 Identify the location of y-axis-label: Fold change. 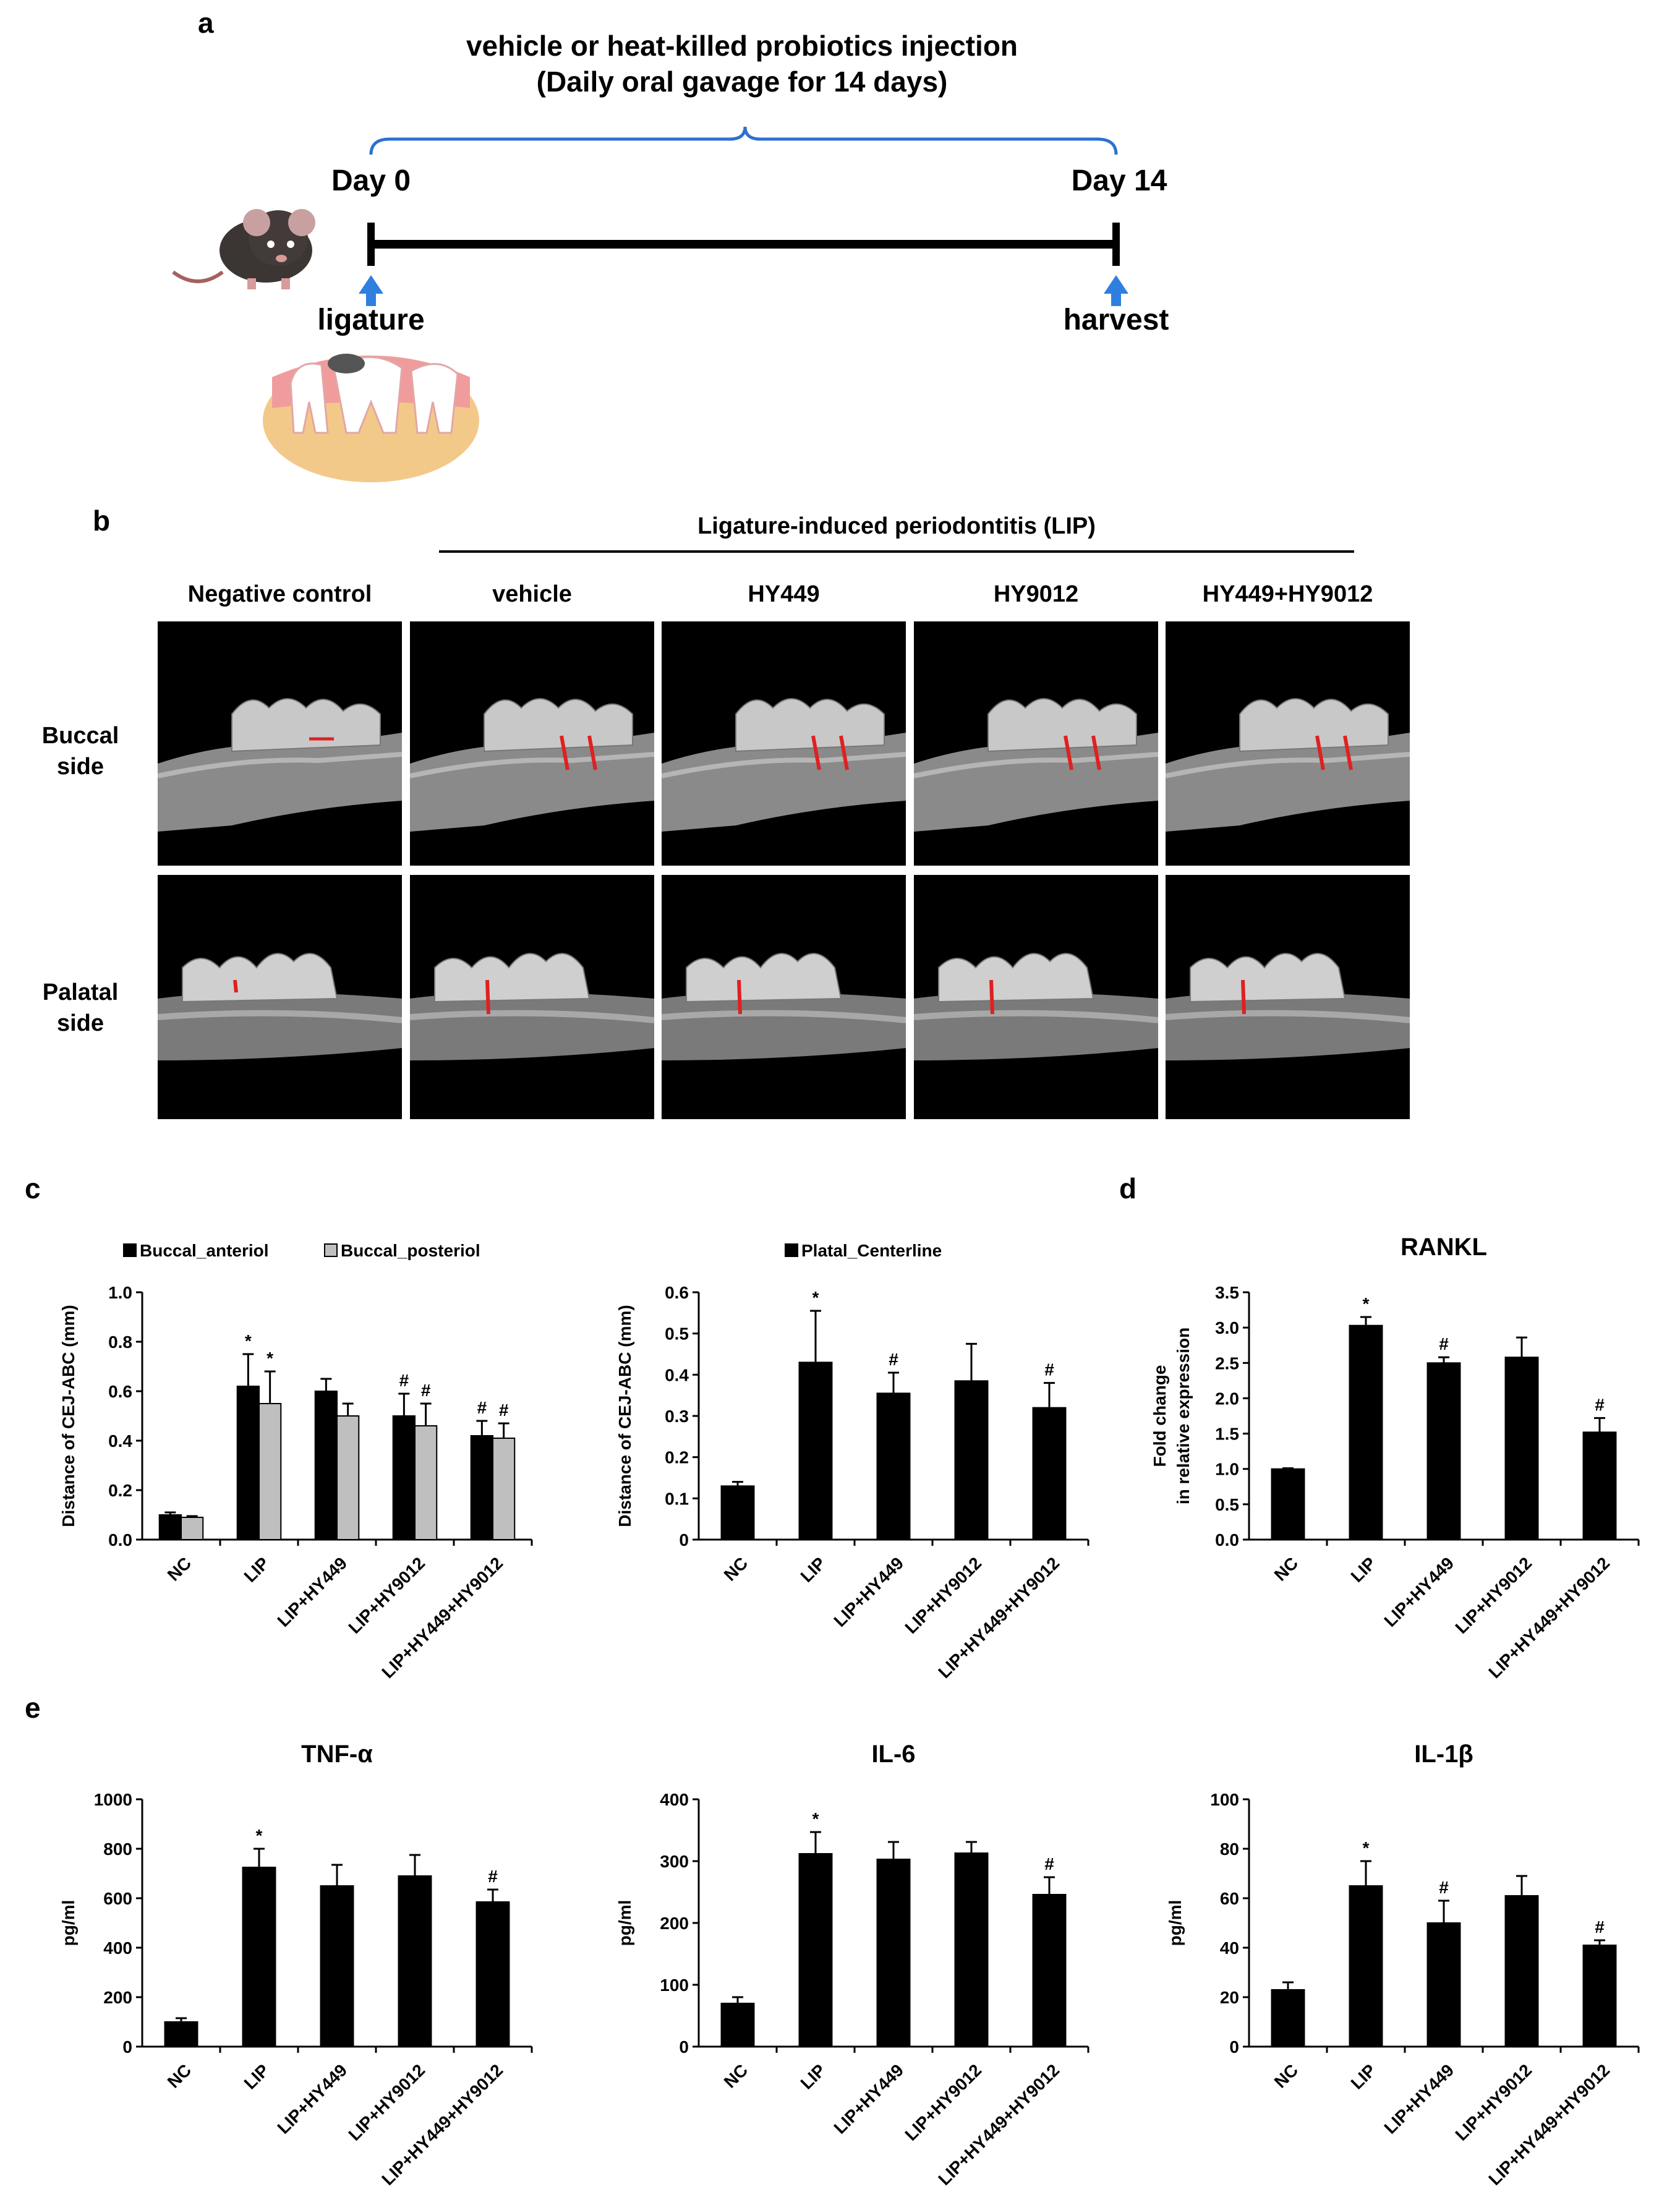
(1159, 1416).